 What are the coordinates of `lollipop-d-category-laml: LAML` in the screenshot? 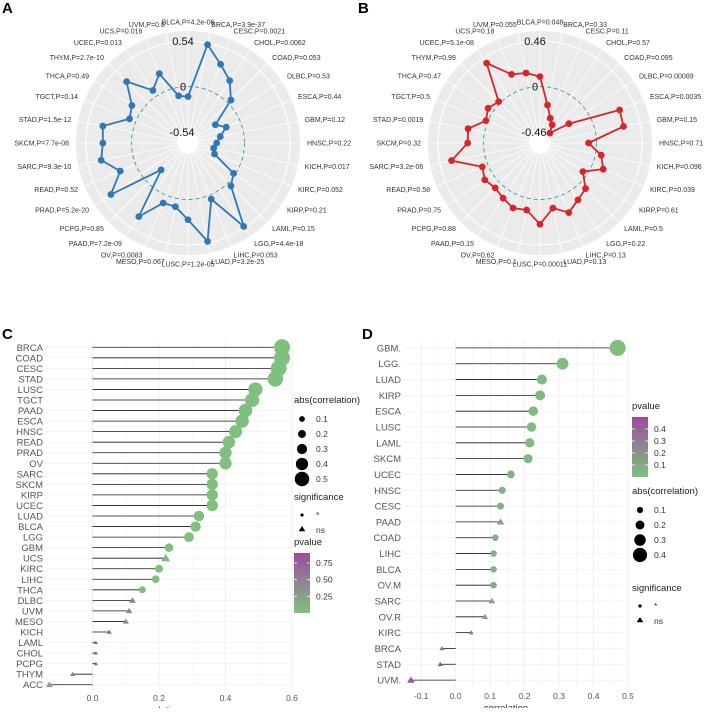 It's located at (388, 443).